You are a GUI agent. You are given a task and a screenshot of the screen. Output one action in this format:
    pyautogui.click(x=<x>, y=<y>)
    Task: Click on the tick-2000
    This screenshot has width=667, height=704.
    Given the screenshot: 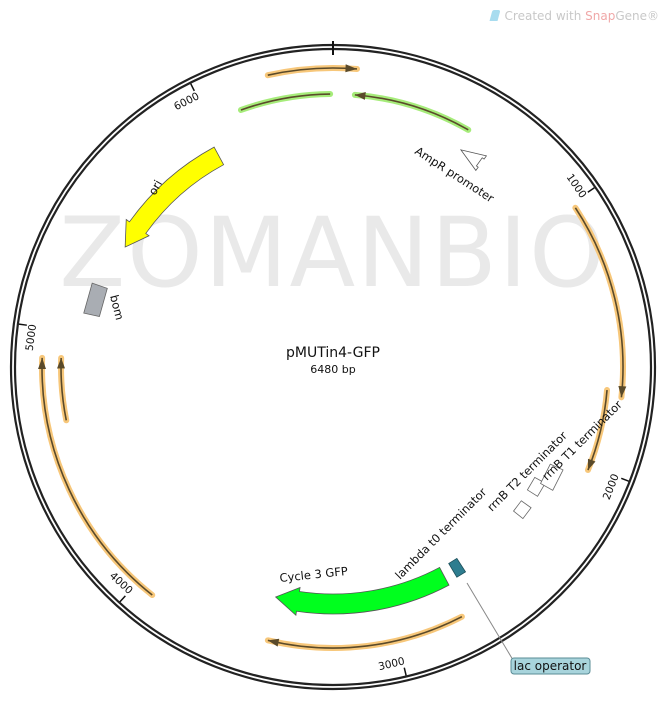 What is the action you would take?
    pyautogui.click(x=624, y=479)
    